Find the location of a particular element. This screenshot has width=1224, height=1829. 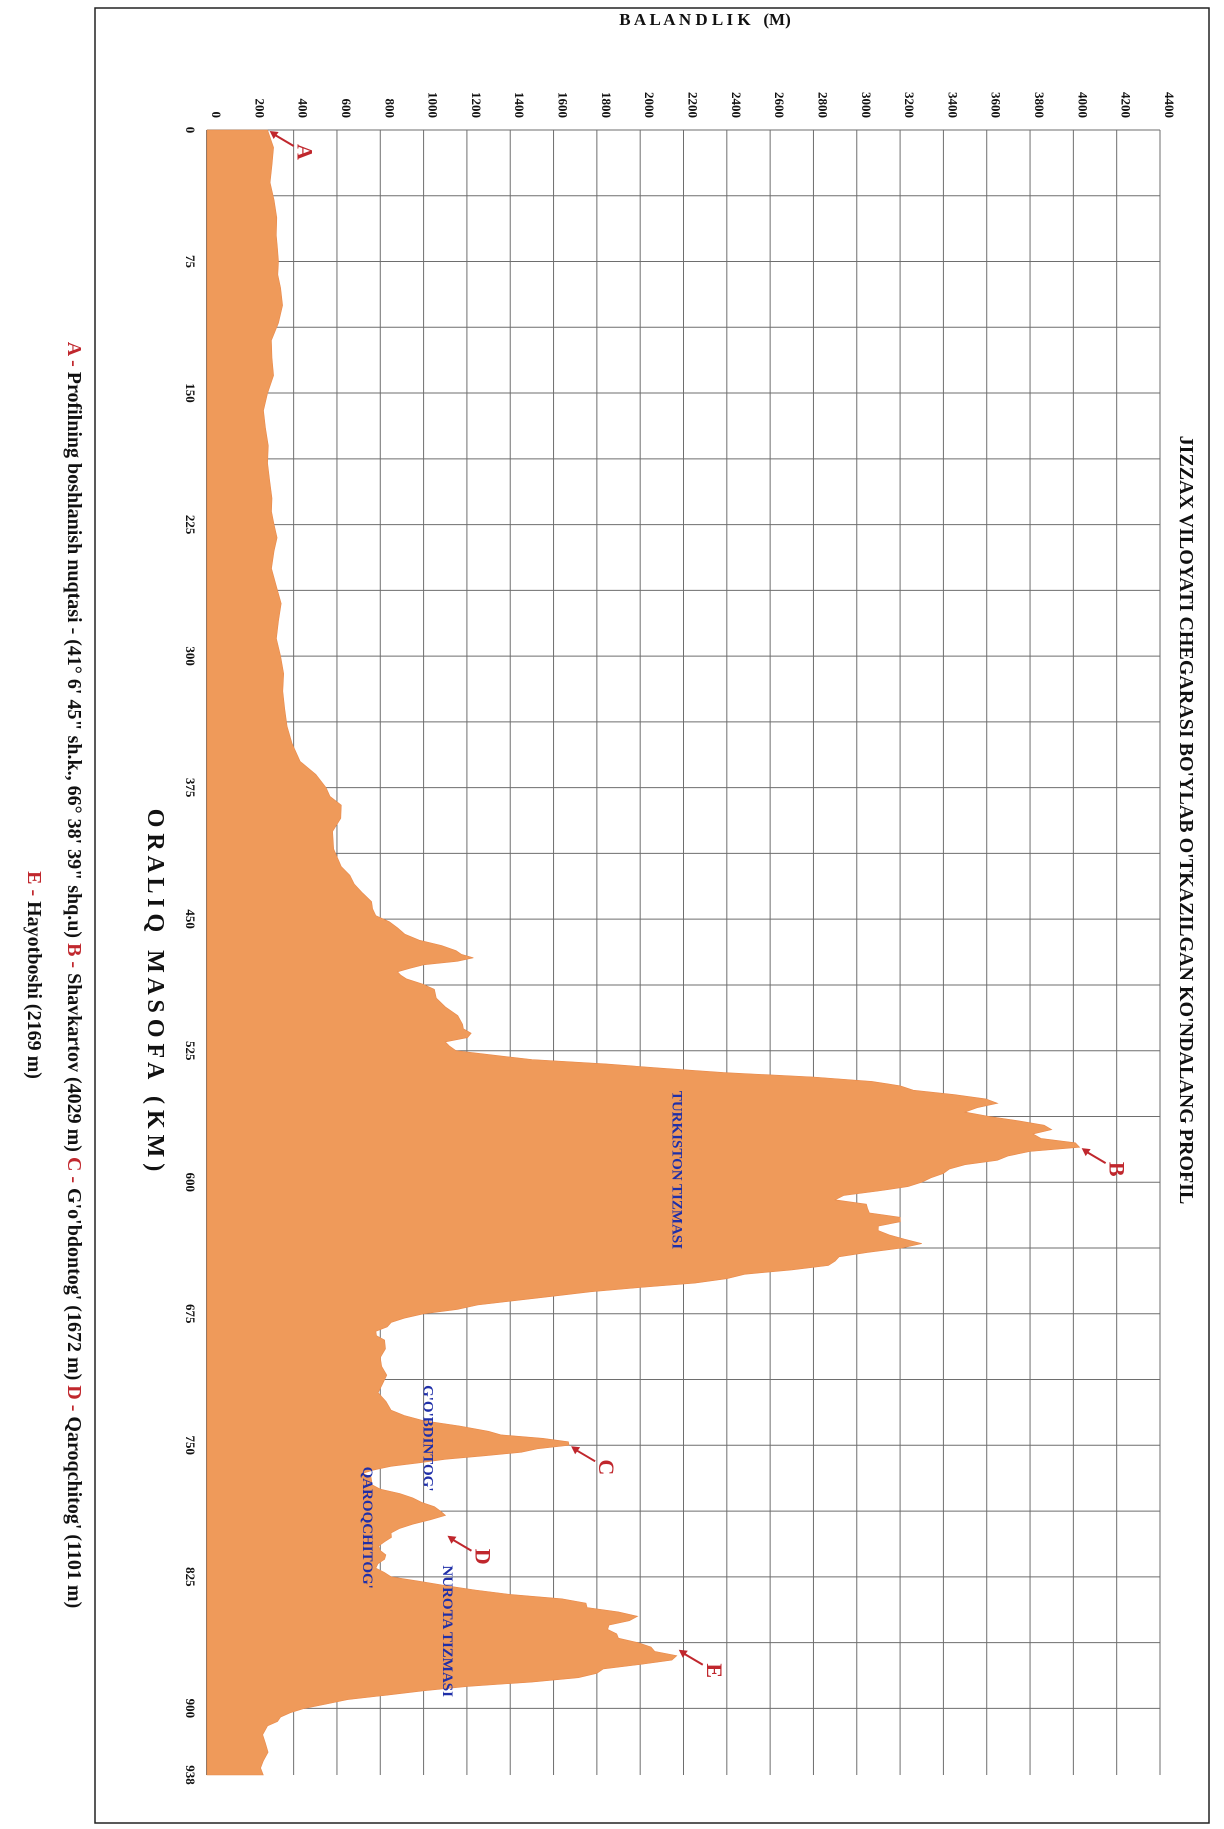

legend-text: Shavkartov (4029 m) is located at coordinates (74, 1062).